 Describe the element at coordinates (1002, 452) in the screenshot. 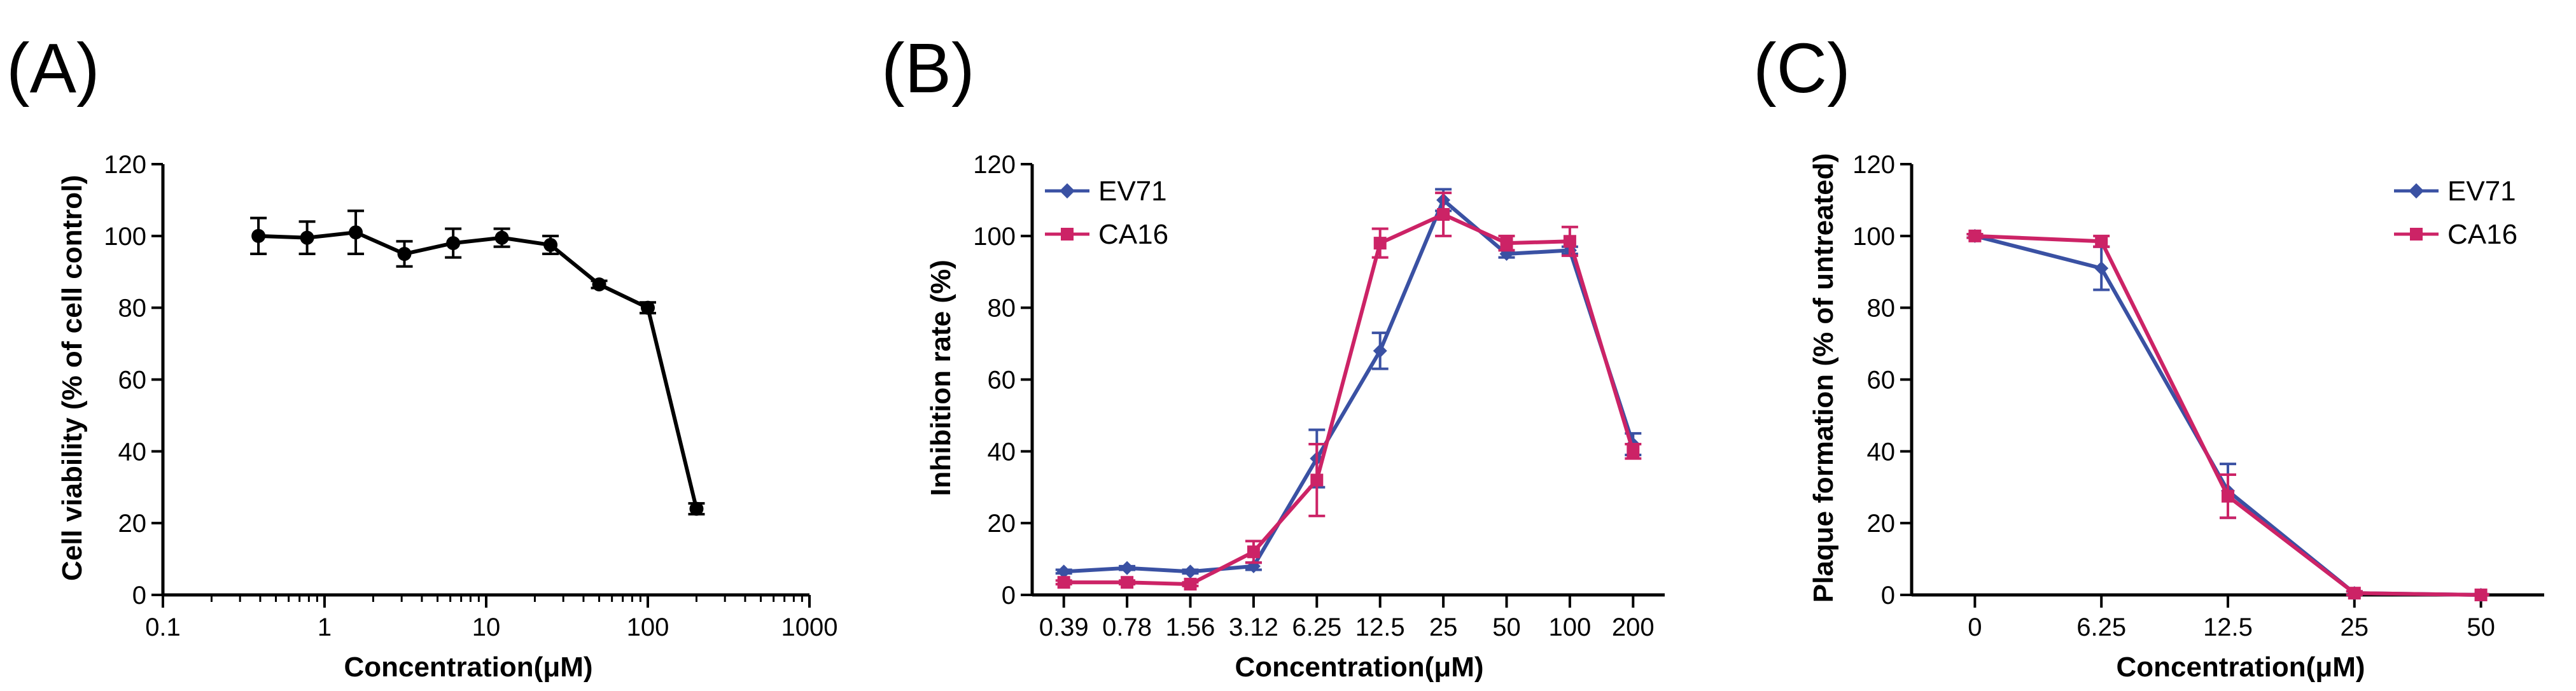

I see `panel-b-y-tick-label: 40` at that location.